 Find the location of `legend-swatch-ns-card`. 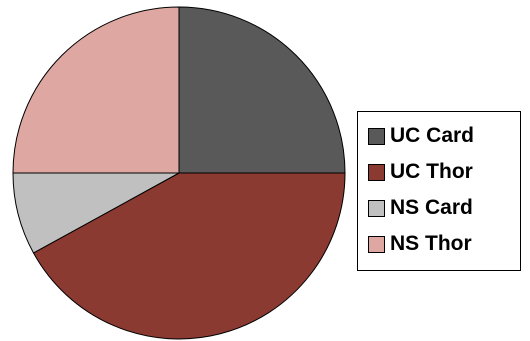

legend-swatch-ns-card is located at coordinates (376, 208).